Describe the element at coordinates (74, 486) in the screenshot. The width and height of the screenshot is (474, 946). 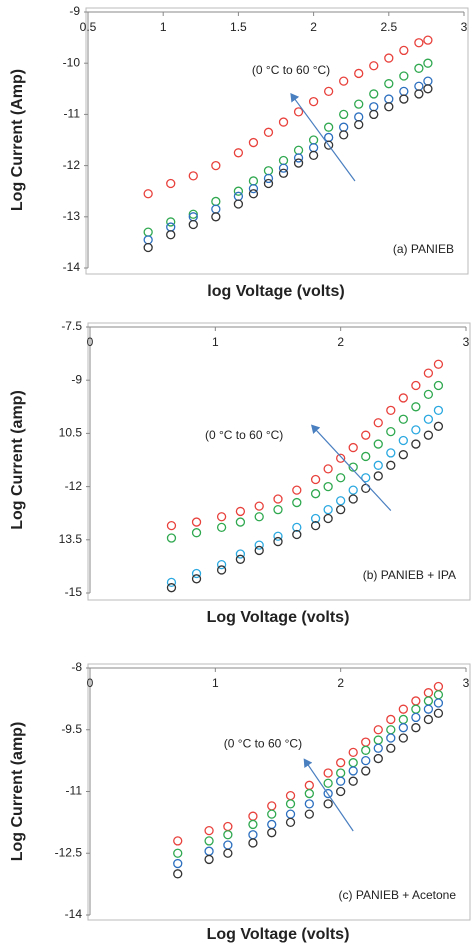
I see `y-tick-label: -12` at that location.